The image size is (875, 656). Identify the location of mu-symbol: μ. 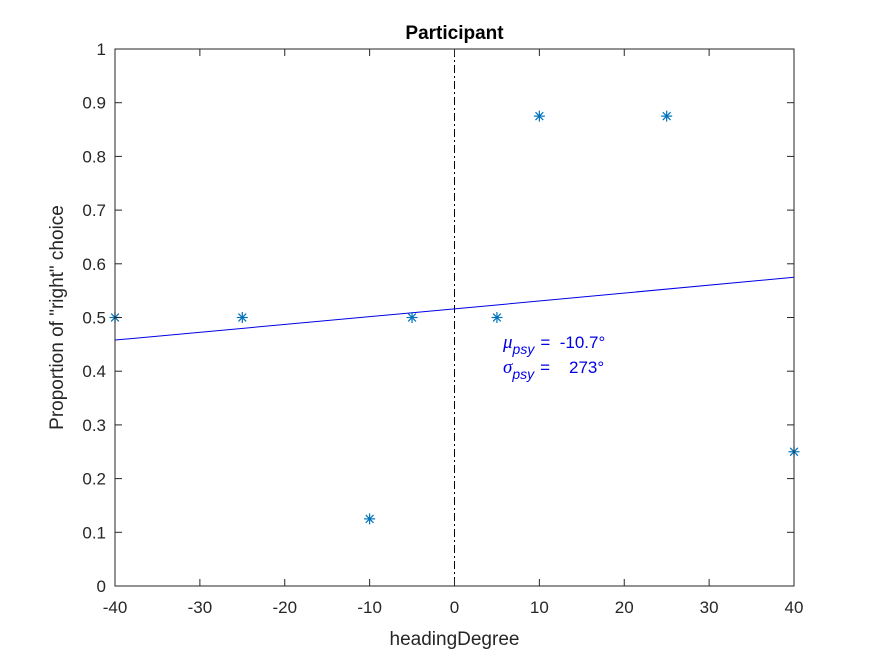
(507, 342).